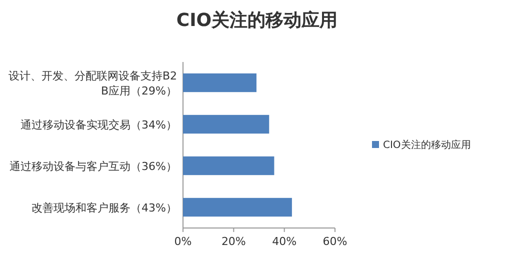  What do you see at coordinates (98, 125) in the screenshot?
I see `y-tick-label: 通过移动设备实现交易（34%）` at bounding box center [98, 125].